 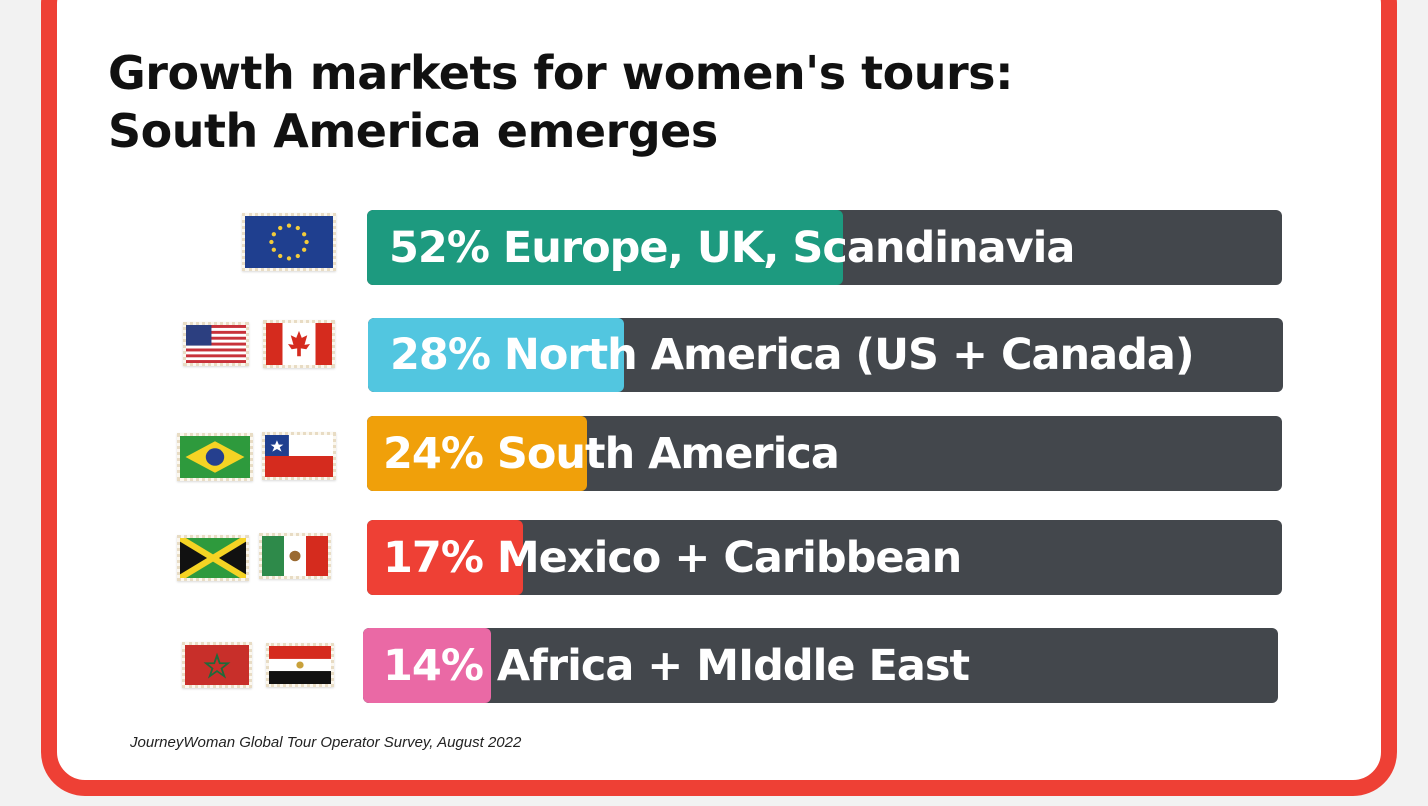 What do you see at coordinates (295, 556) in the screenshot?
I see `mexico-flag-icon` at bounding box center [295, 556].